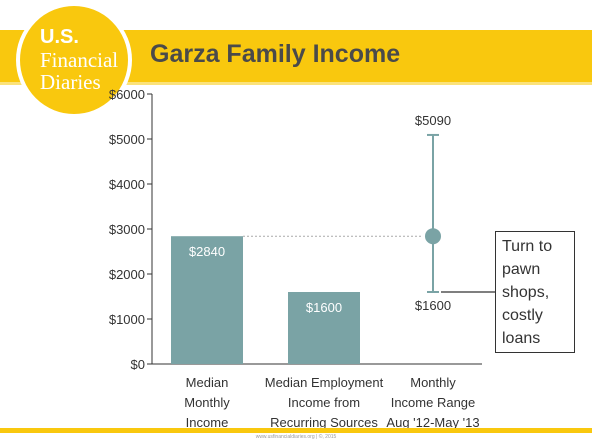 Image resolution: width=592 pixels, height=444 pixels. I want to click on range-median-dot, so click(433, 236).